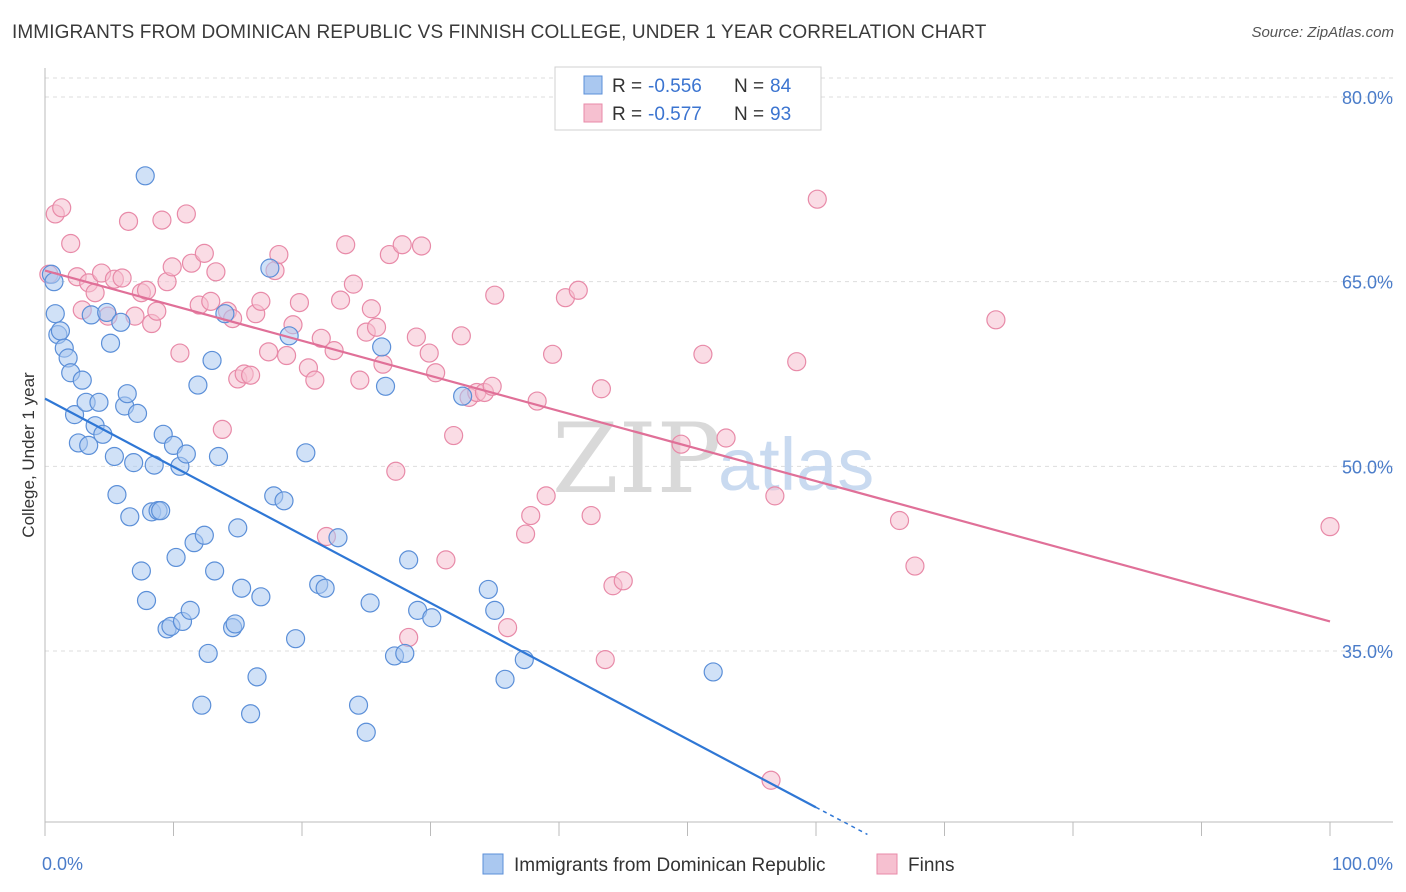 The width and height of the screenshot is (1406, 892). What do you see at coordinates (675, 86) in the screenshot?
I see `legend-r-value-blue: -0.556` at bounding box center [675, 86].